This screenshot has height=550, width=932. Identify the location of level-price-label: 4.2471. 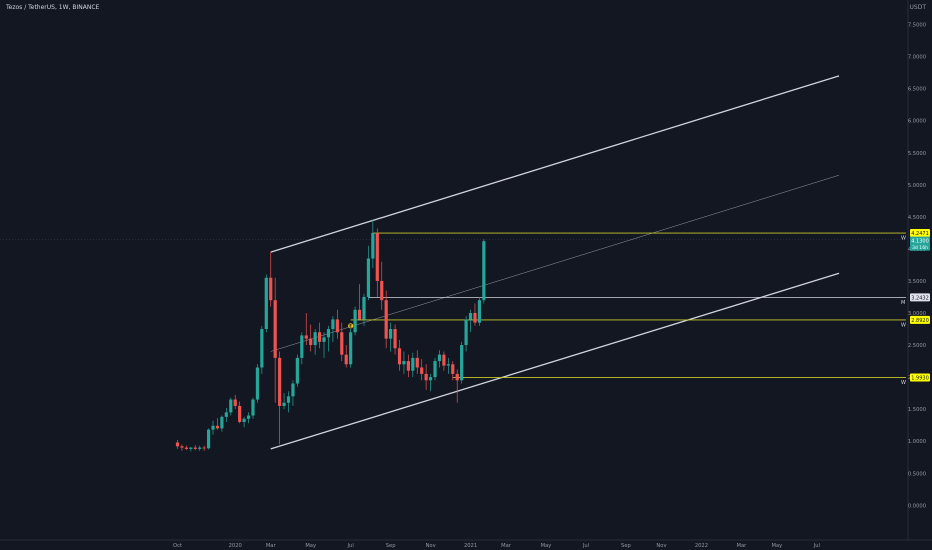
(920, 234).